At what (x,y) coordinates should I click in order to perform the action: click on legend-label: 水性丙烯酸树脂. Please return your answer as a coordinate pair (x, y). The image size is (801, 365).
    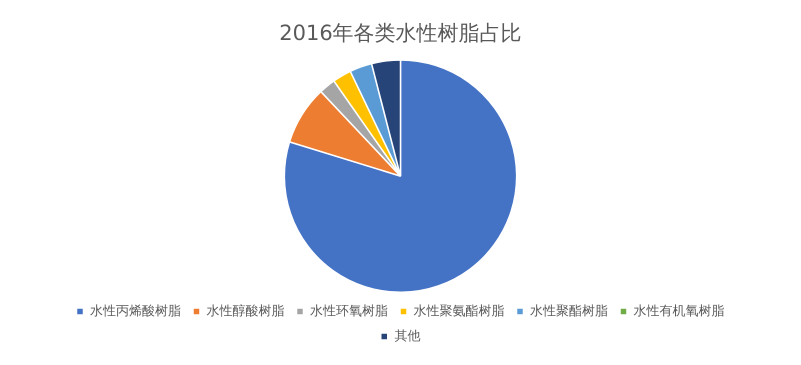
    Looking at the image, I should click on (135, 311).